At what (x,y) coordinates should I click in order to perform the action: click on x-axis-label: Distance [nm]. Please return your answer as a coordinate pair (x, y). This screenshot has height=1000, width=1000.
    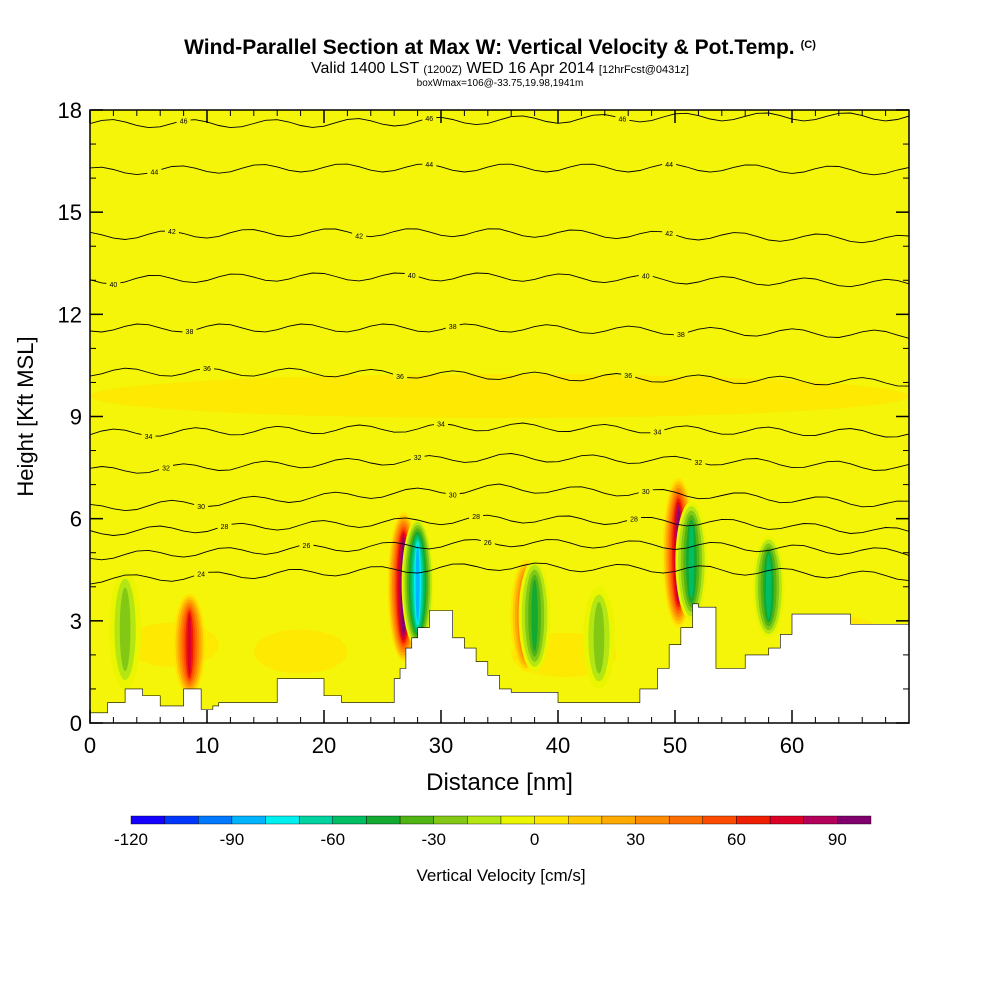
    Looking at the image, I should click on (499, 782).